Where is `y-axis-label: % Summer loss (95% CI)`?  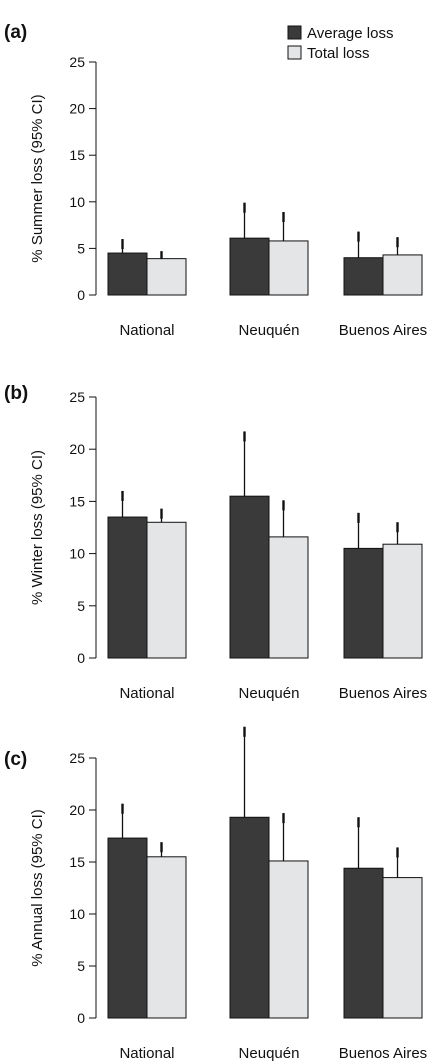 y-axis-label: % Summer loss (95% CI) is located at coordinates (37, 178).